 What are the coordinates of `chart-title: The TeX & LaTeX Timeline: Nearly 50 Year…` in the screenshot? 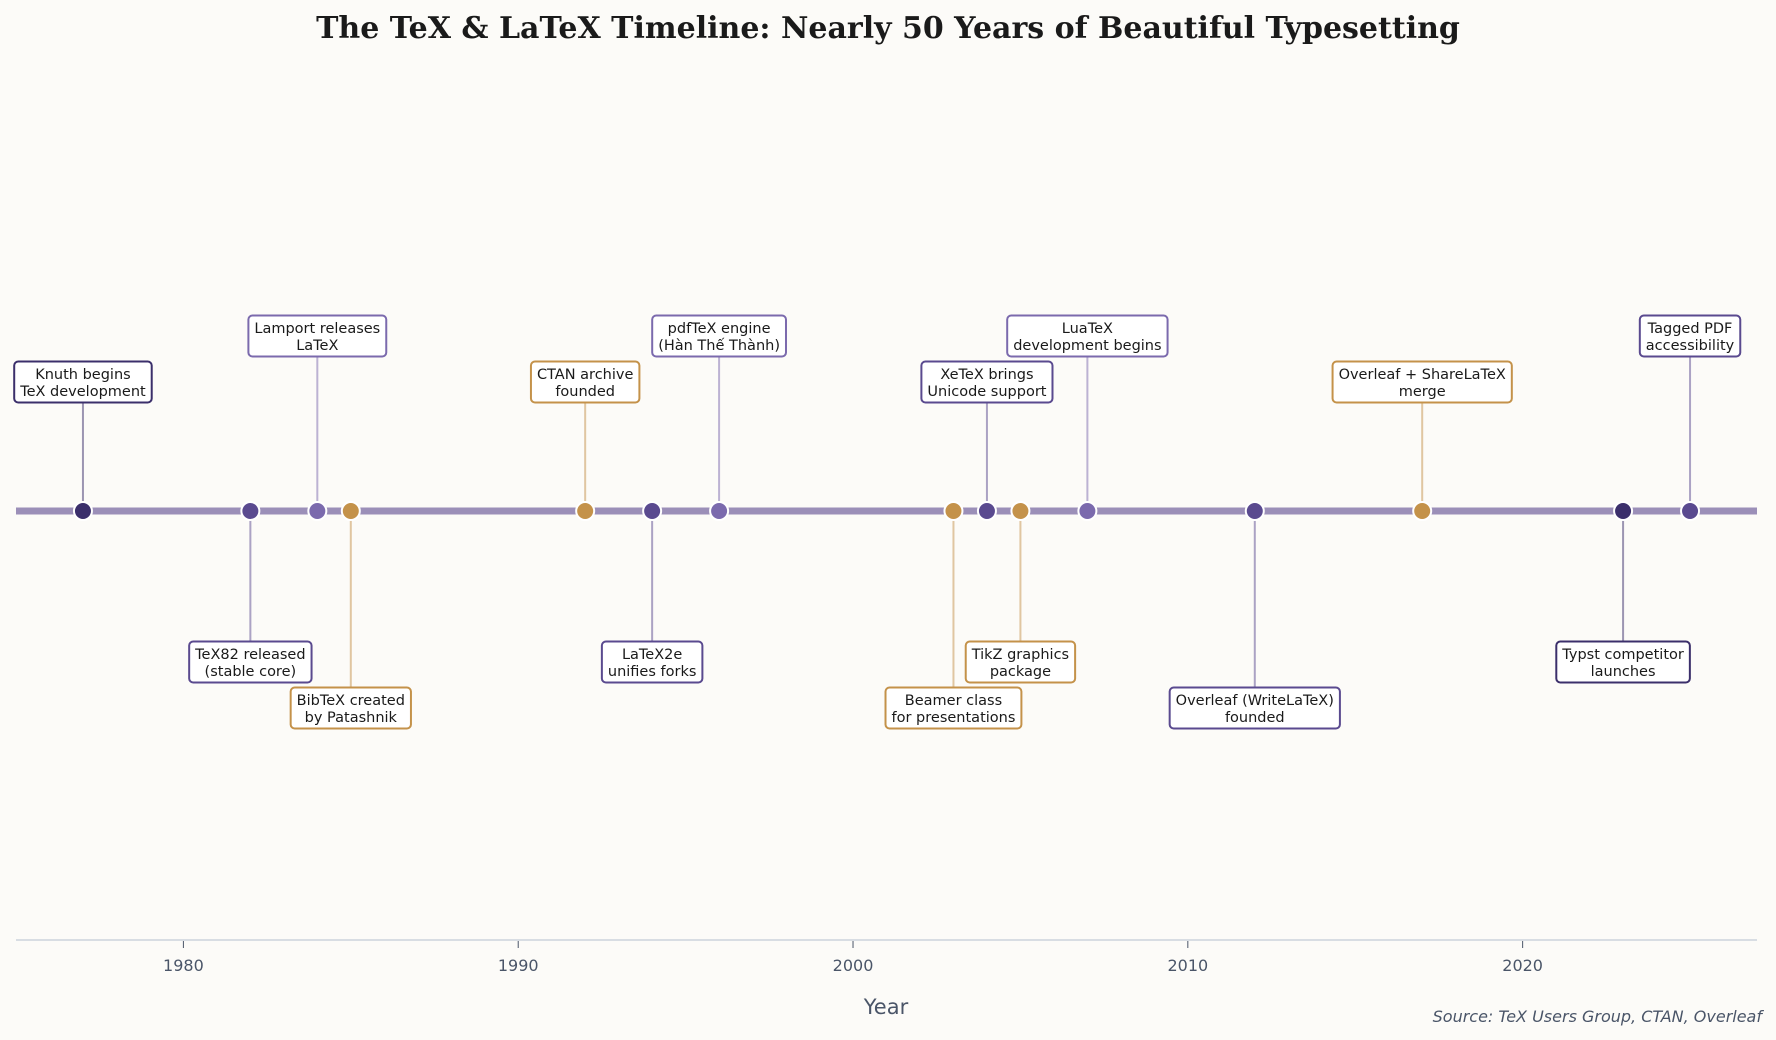 It's located at (888, 28).